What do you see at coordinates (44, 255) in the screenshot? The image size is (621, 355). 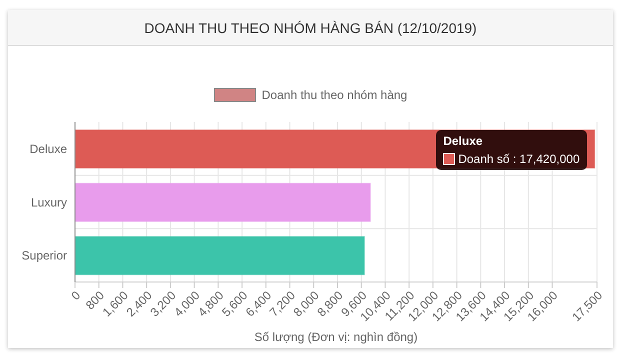 I see `y-tick-label: Superior` at bounding box center [44, 255].